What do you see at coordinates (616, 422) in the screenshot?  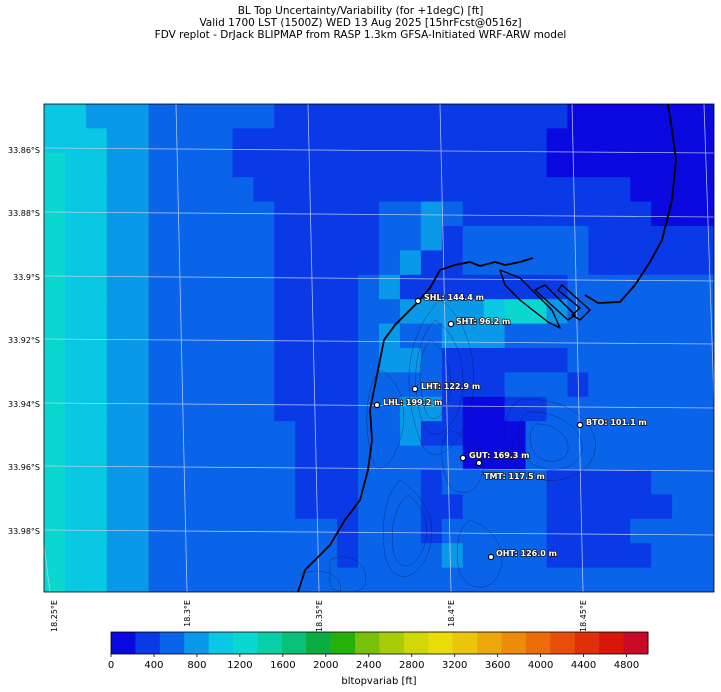 I see `site-label-bto: BTO: 101.1 m` at bounding box center [616, 422].